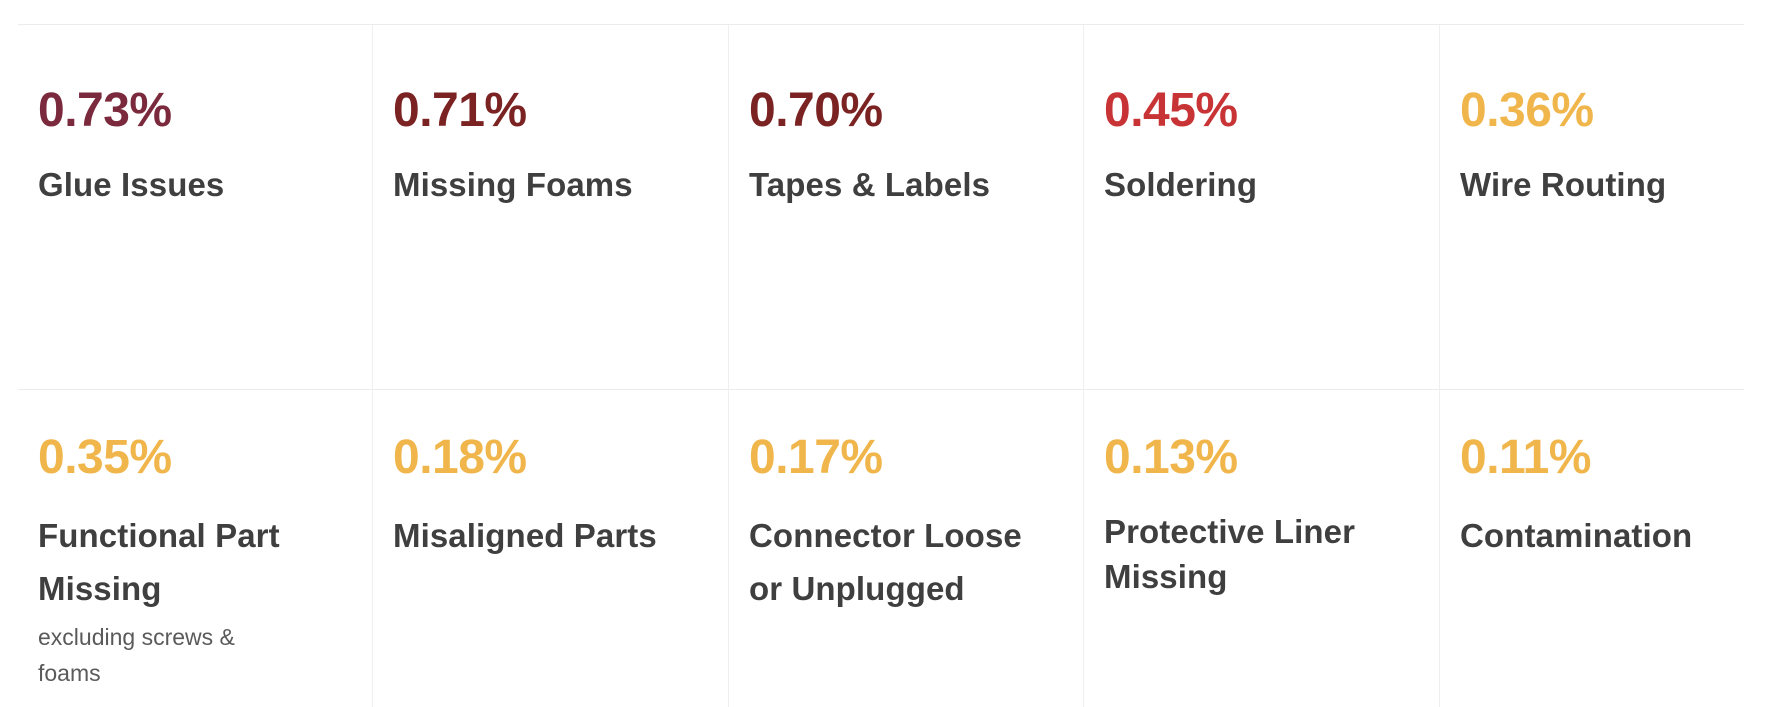  I want to click on metric-label: Wire Routing, so click(1563, 185).